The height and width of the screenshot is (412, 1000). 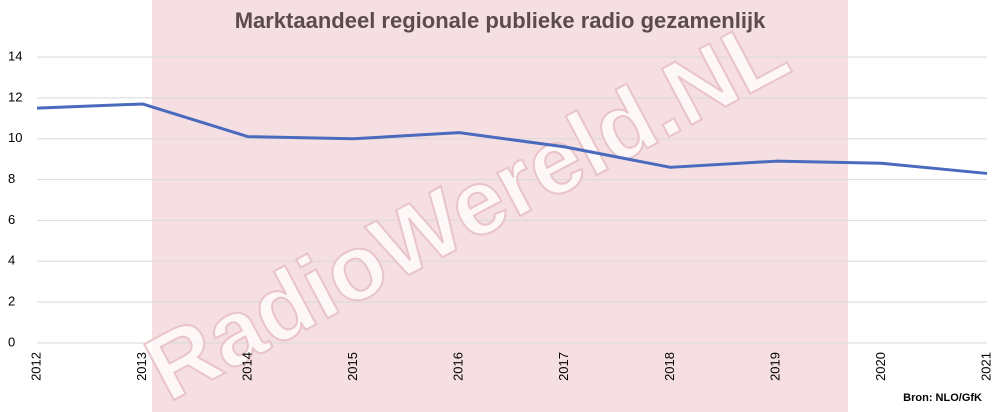 I want to click on x-tick-label: 2017, so click(x=563, y=366).